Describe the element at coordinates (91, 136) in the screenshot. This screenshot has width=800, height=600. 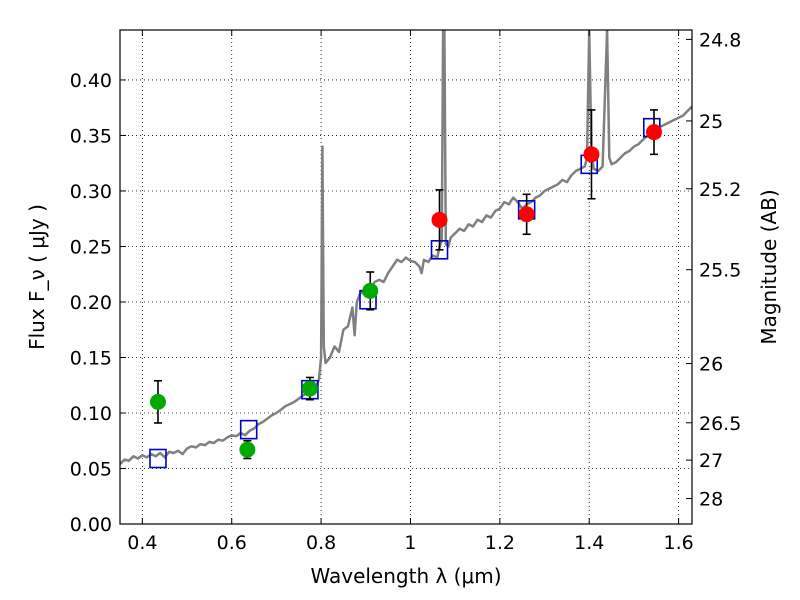
I see `y-tick-label: 0.35` at that location.